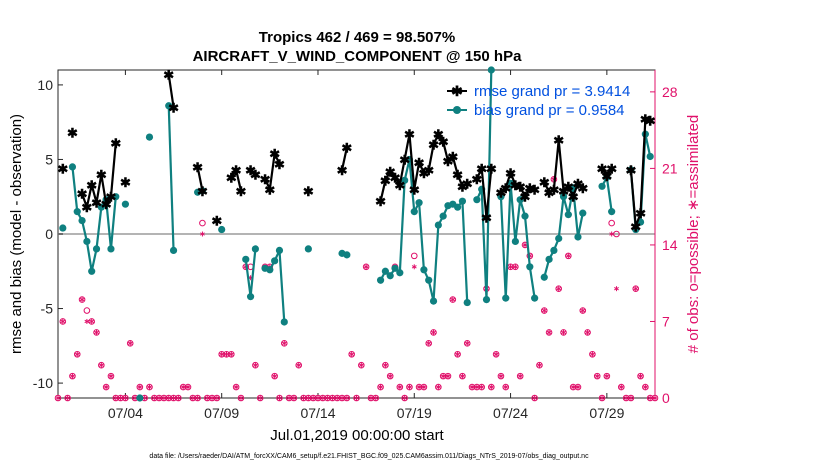  Describe the element at coordinates (221, 413) in the screenshot. I see `x-tick-label: 07/09` at that location.